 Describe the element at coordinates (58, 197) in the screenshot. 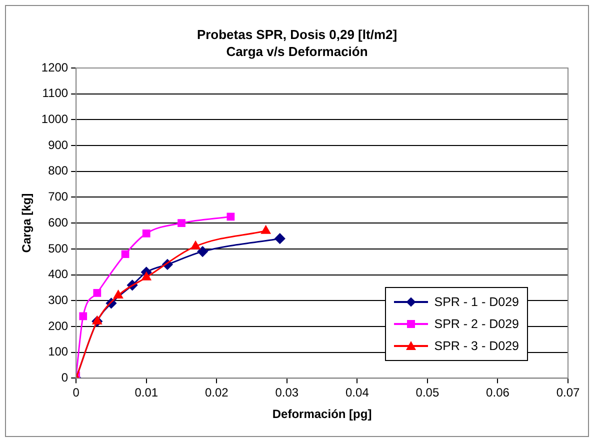

I see `y-tick-label: 700` at that location.